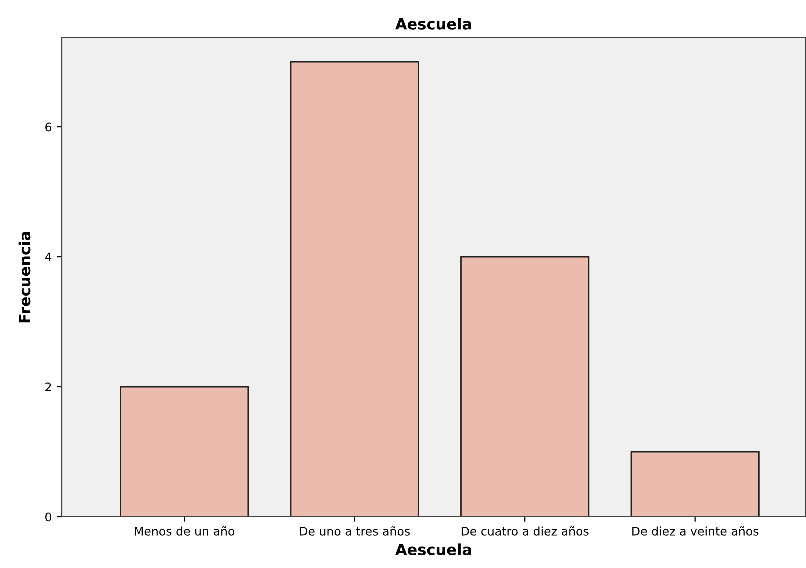  What do you see at coordinates (525, 531) in the screenshot?
I see `x-tick-label: De cuatro a diez años` at bounding box center [525, 531].